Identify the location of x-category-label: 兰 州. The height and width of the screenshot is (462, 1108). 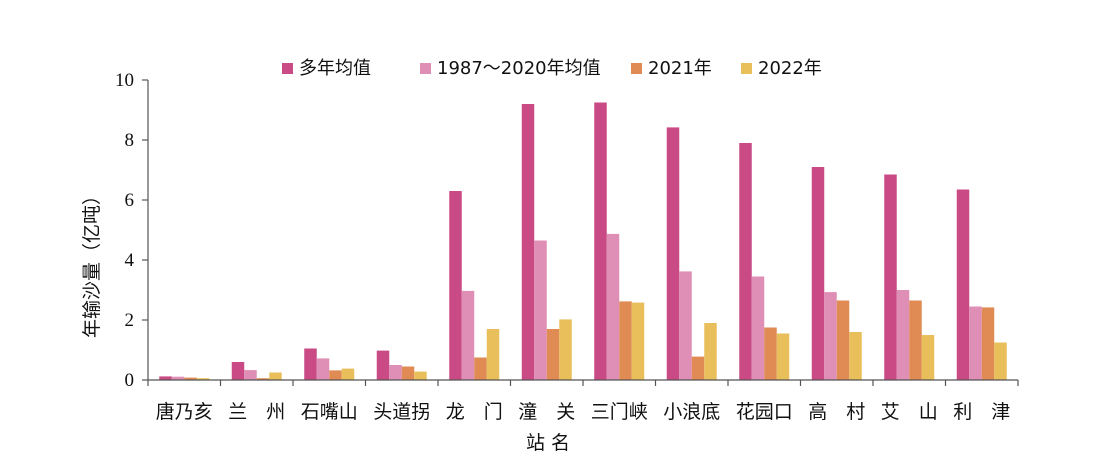
(256, 412).